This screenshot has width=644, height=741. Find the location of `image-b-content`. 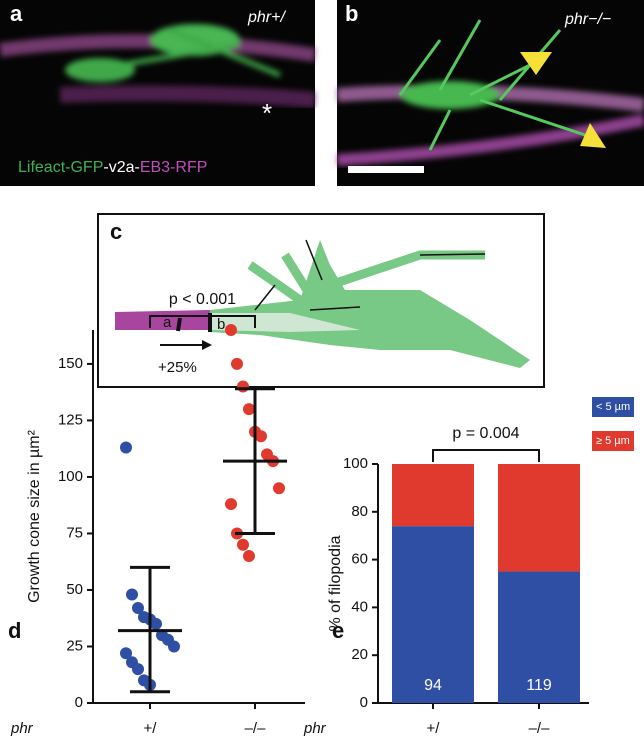

image-b-content is located at coordinates (490, 123).